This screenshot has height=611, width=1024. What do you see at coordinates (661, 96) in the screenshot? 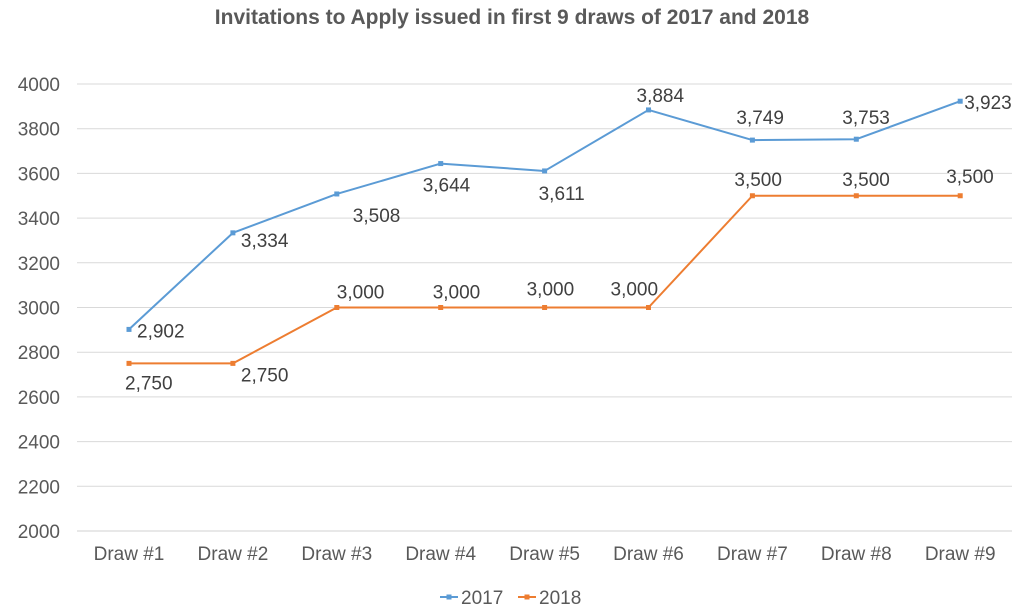
I see `data-label: 3,884` at bounding box center [661, 96].